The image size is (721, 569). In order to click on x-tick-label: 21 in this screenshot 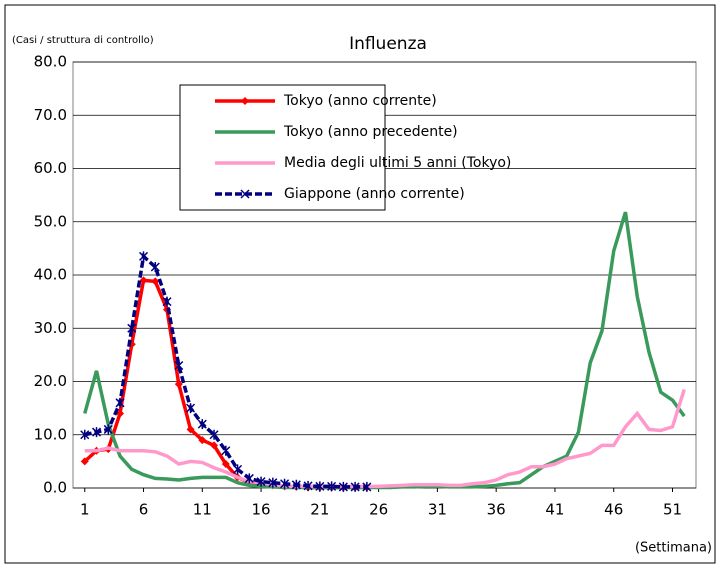, I will do `click(319, 510)`.